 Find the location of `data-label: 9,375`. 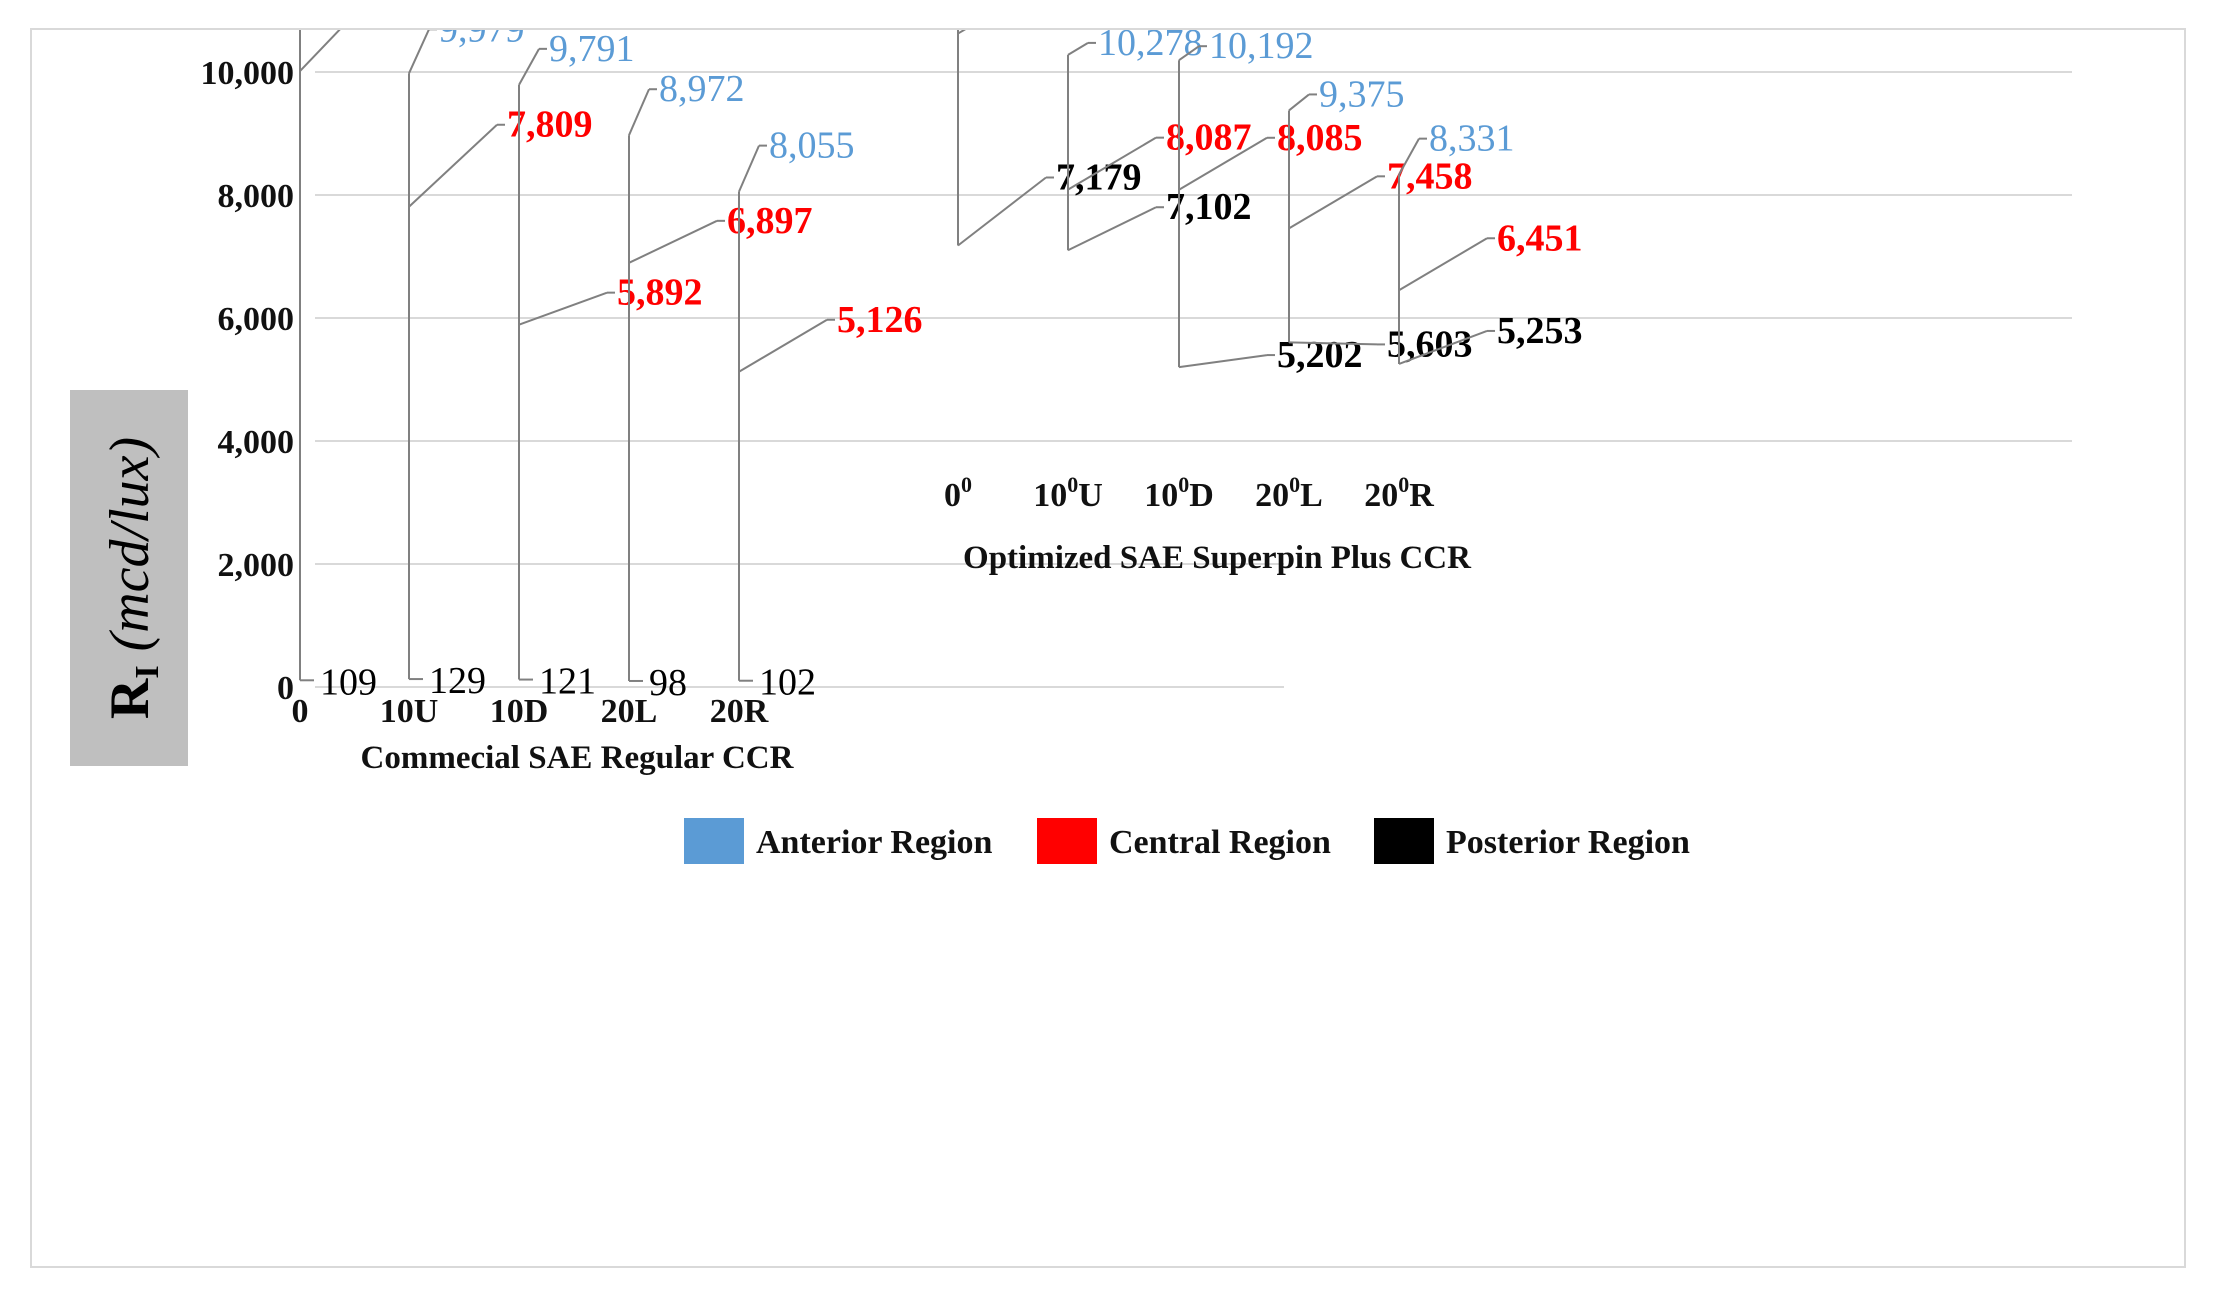

data-label: 9,375 is located at coordinates (1362, 94).